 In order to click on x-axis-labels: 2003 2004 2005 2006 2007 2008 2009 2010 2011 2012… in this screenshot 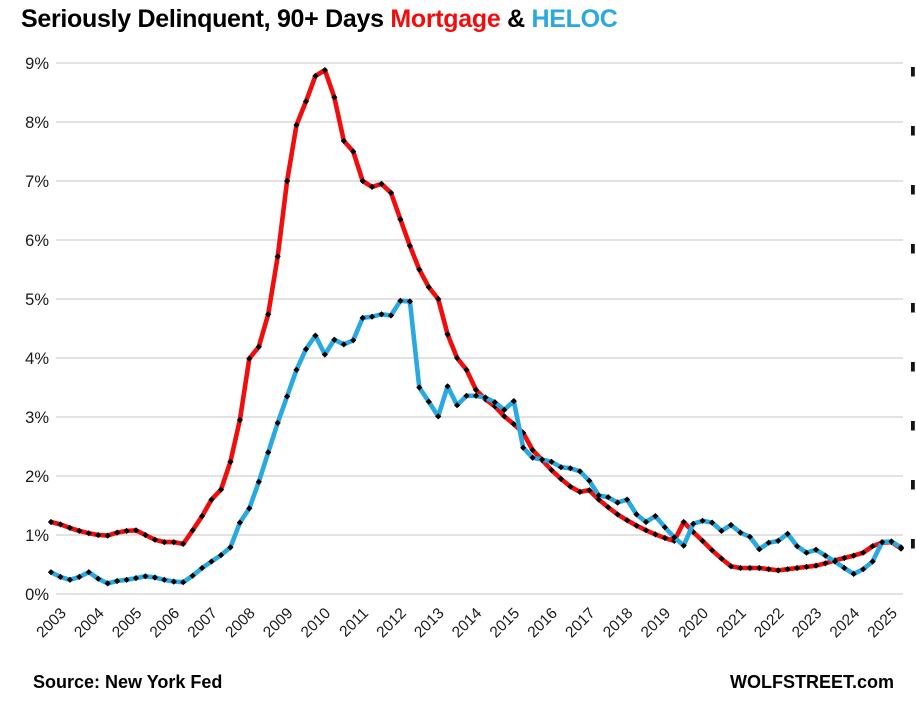, I will do `click(467, 623)`.